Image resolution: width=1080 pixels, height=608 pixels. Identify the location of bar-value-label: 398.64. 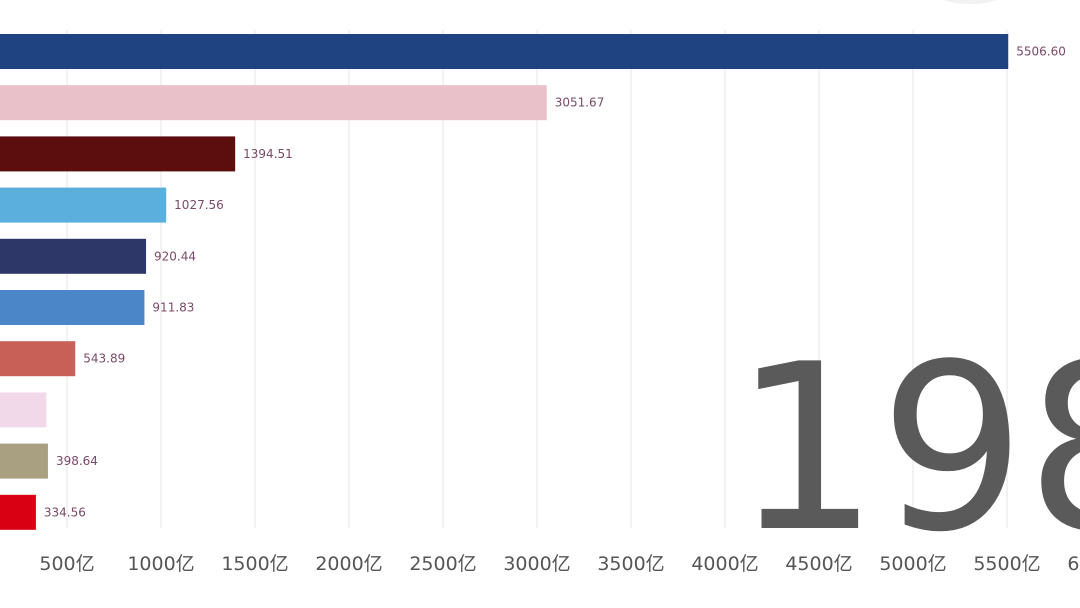
(77, 461).